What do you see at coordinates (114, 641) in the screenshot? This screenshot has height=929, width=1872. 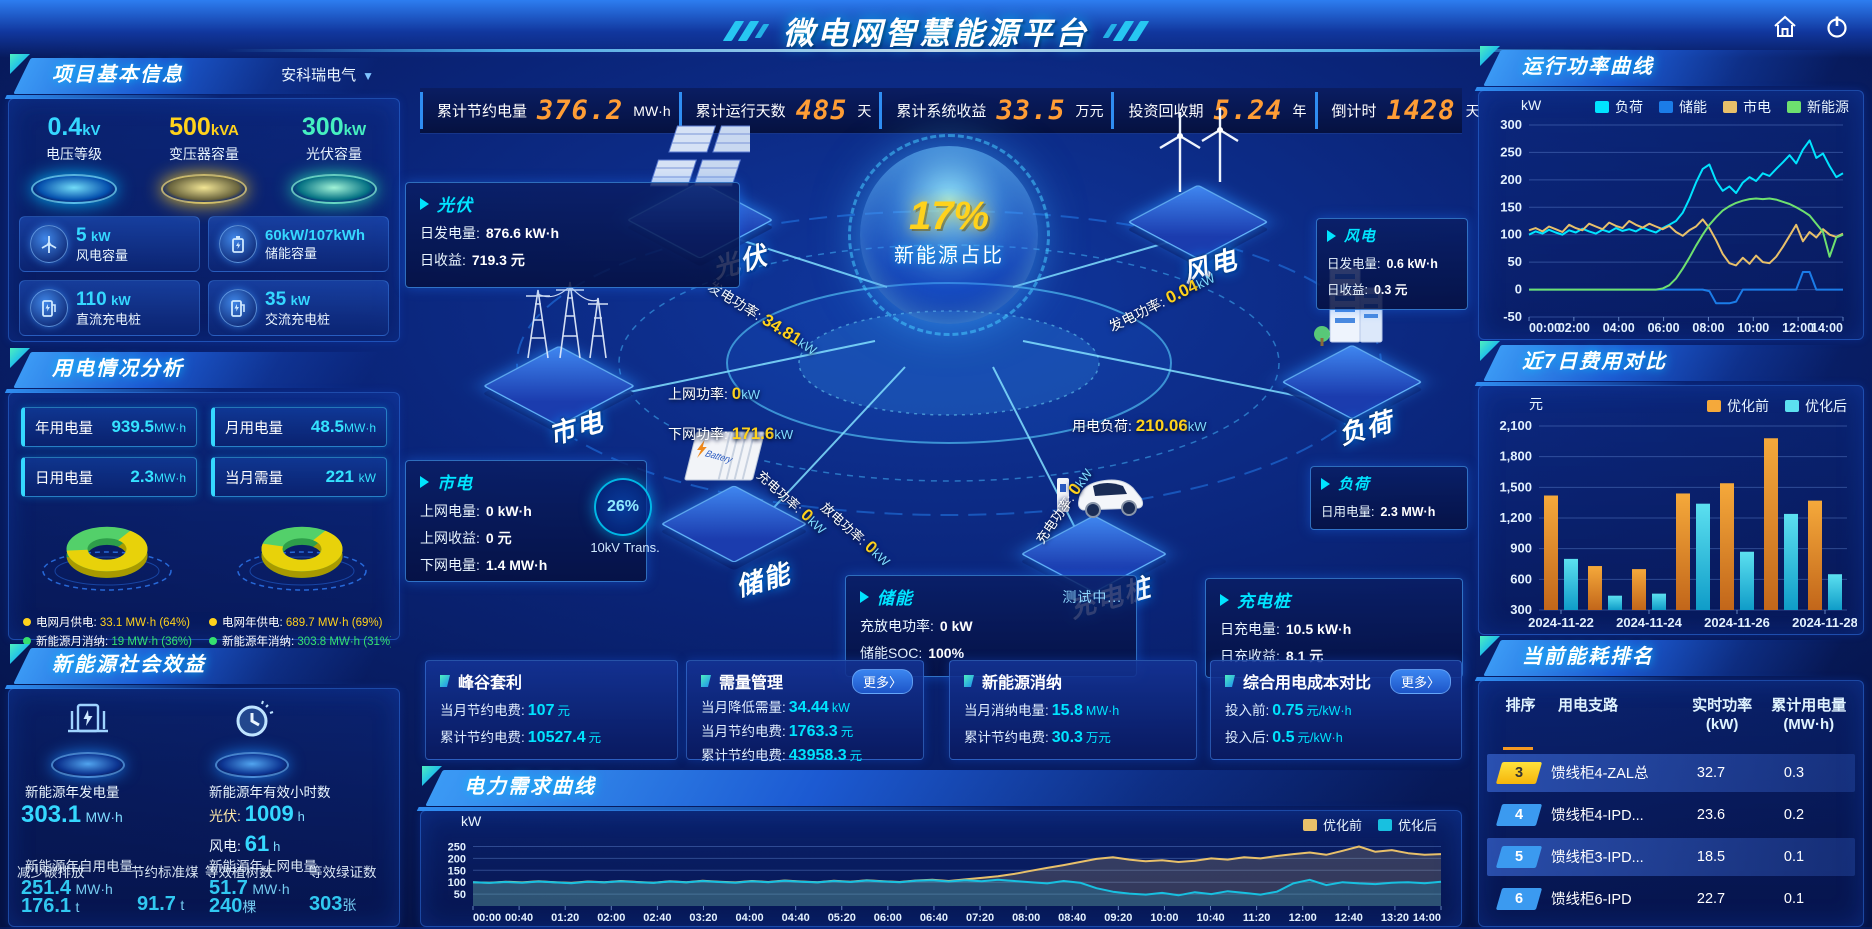 I see `legend-renewable-month: 新能源月消纳: 19 MW·h (36%)` at bounding box center [114, 641].